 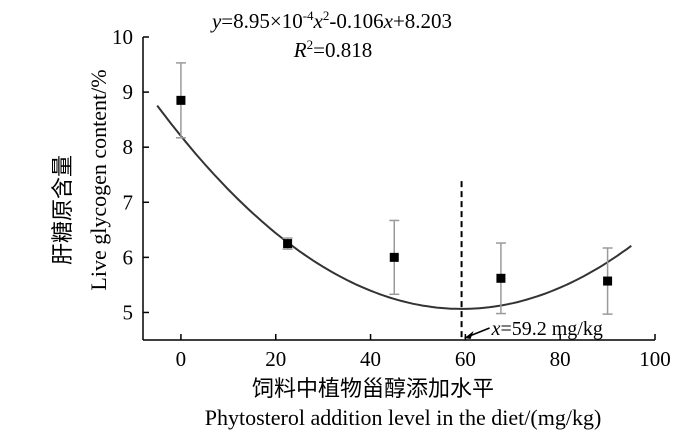 I want to click on x-axis-title-cn: 饲料中植物甾醇添加水平, so click(x=373, y=389).